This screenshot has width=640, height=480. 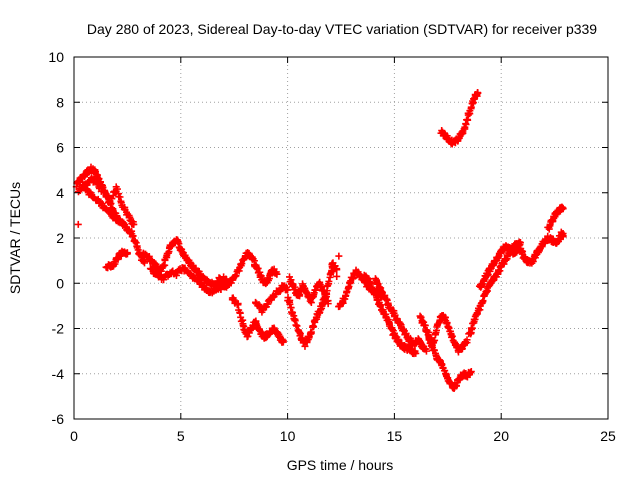 I want to click on y-tick-label: -6, so click(x=58, y=419).